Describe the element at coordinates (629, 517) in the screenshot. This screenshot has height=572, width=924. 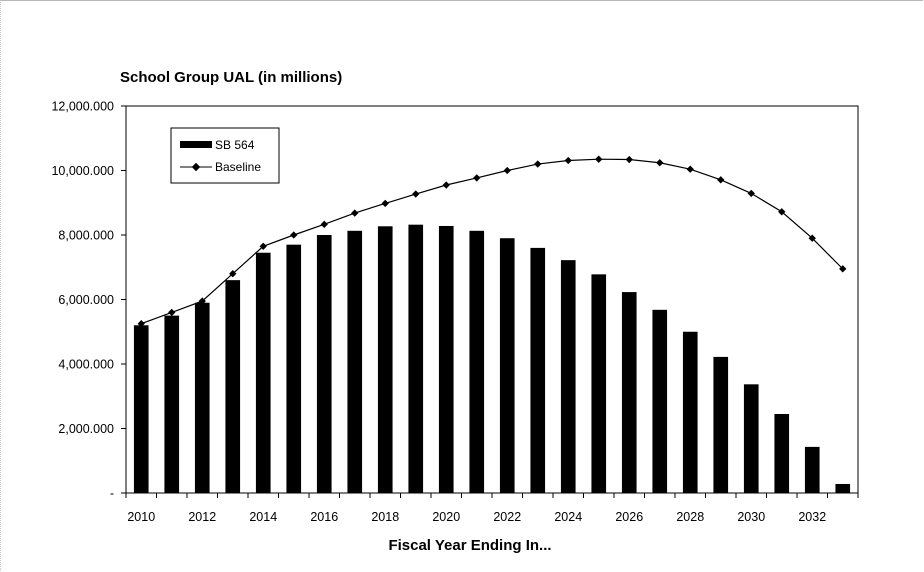
I see `x-tick-label: 2026` at that location.